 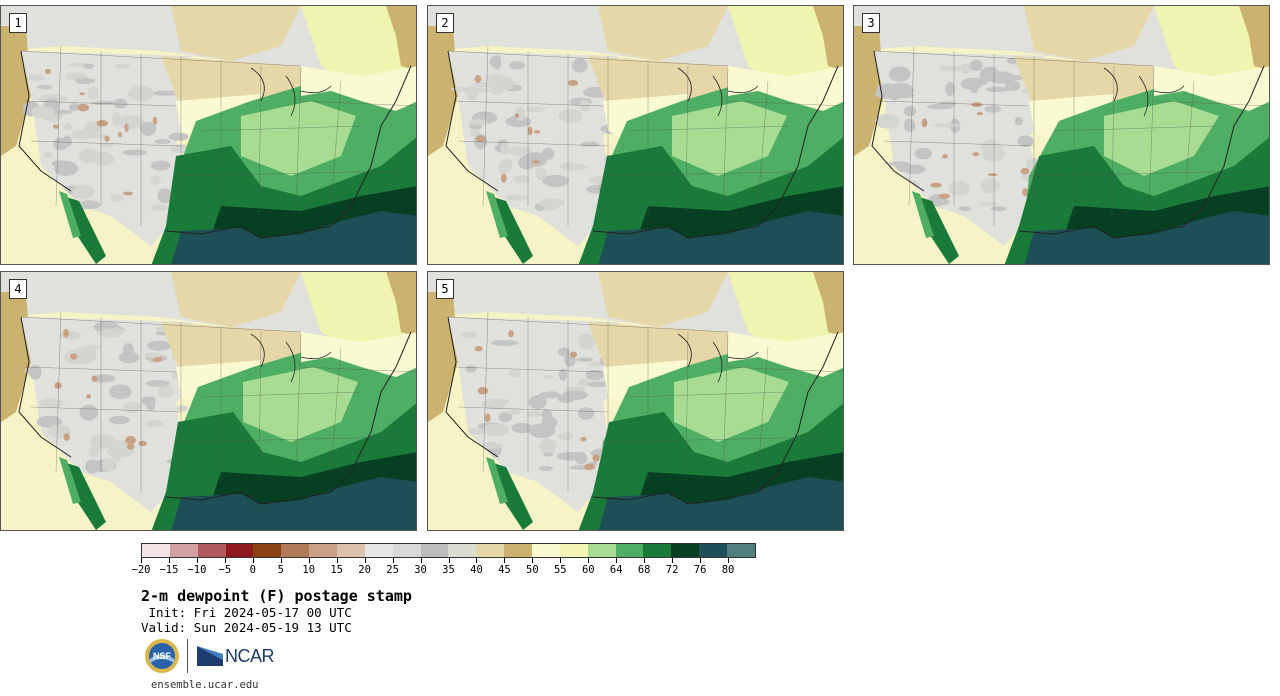 I want to click on member-label: 4, so click(x=18, y=289).